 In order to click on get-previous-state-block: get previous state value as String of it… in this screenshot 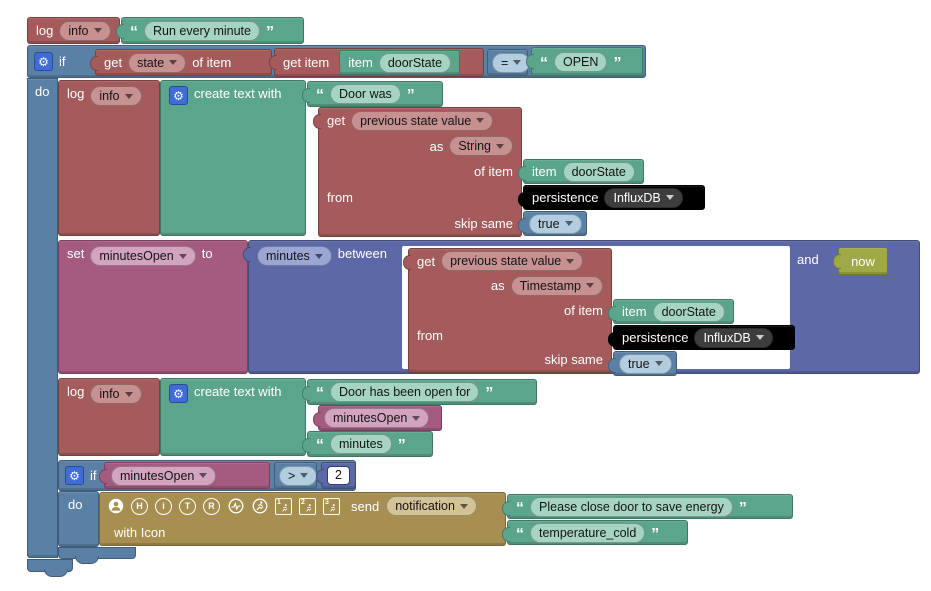, I will do `click(417, 172)`.